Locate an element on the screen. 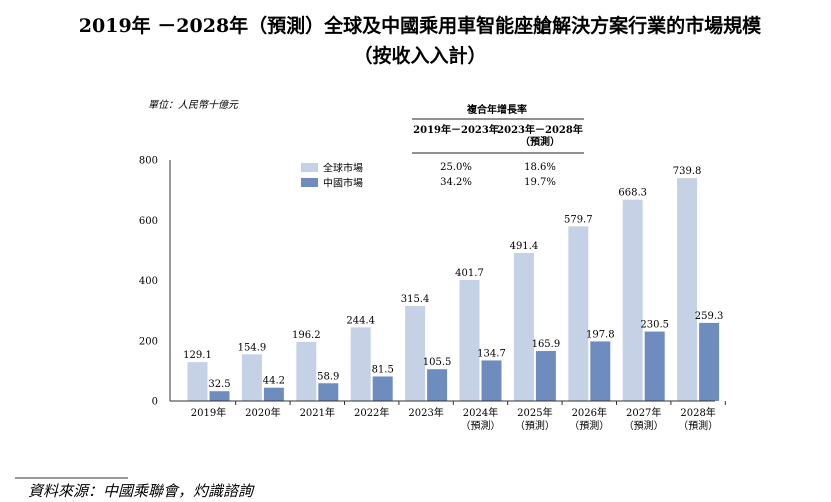 The image size is (831, 502). chart-subtitle: （按收入入計） is located at coordinates (419, 55).